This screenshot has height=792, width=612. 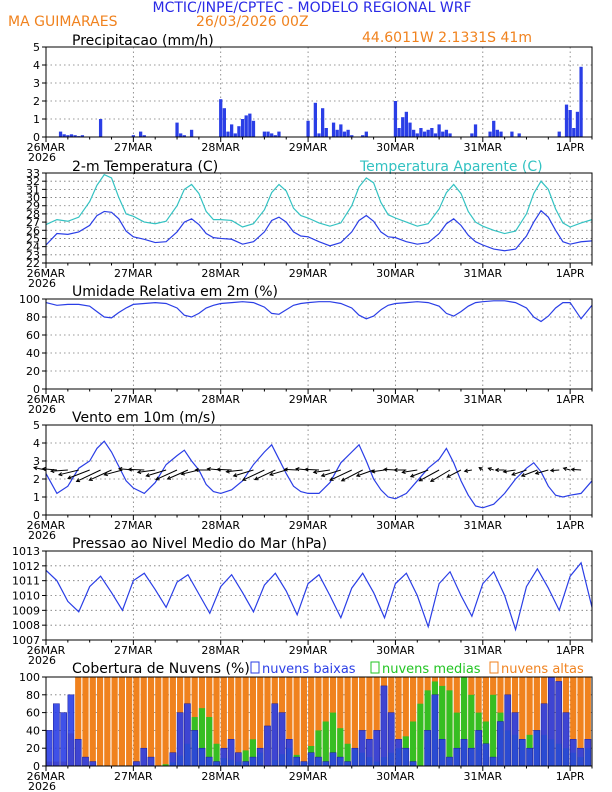 What do you see at coordinates (220, 525) in the screenshot?
I see `x-tick-label: 28MAR` at bounding box center [220, 525].